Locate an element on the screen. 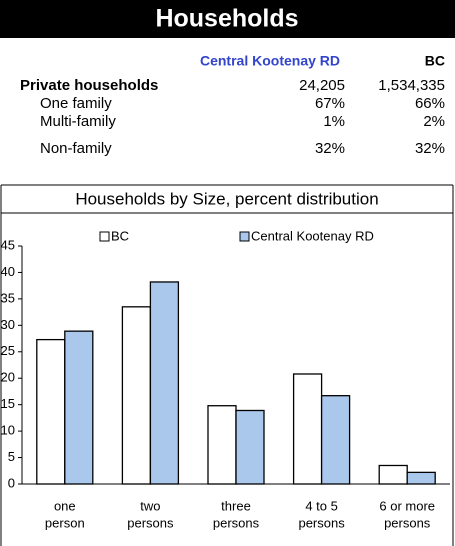 This screenshot has width=455, height=546. x-tick-label: 6 or more is located at coordinates (407, 505).